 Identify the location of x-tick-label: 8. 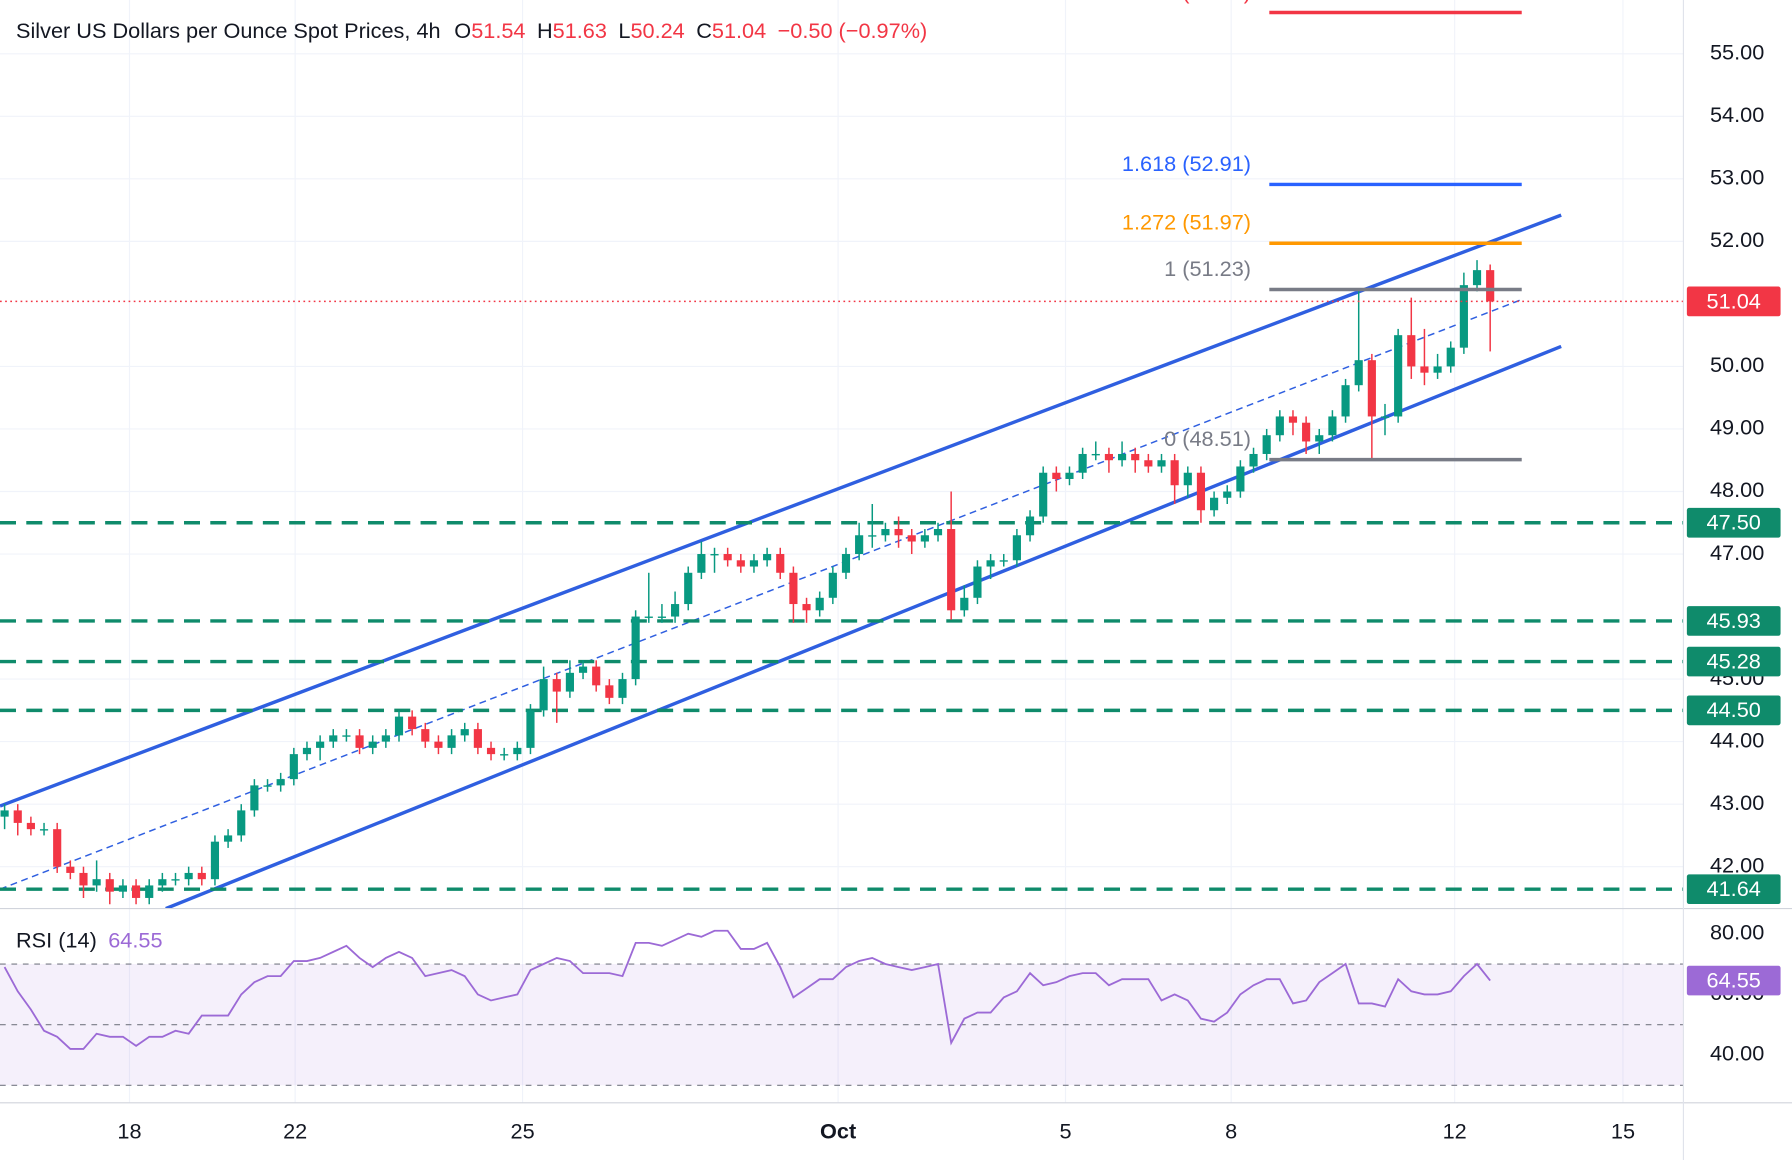
(1231, 1130).